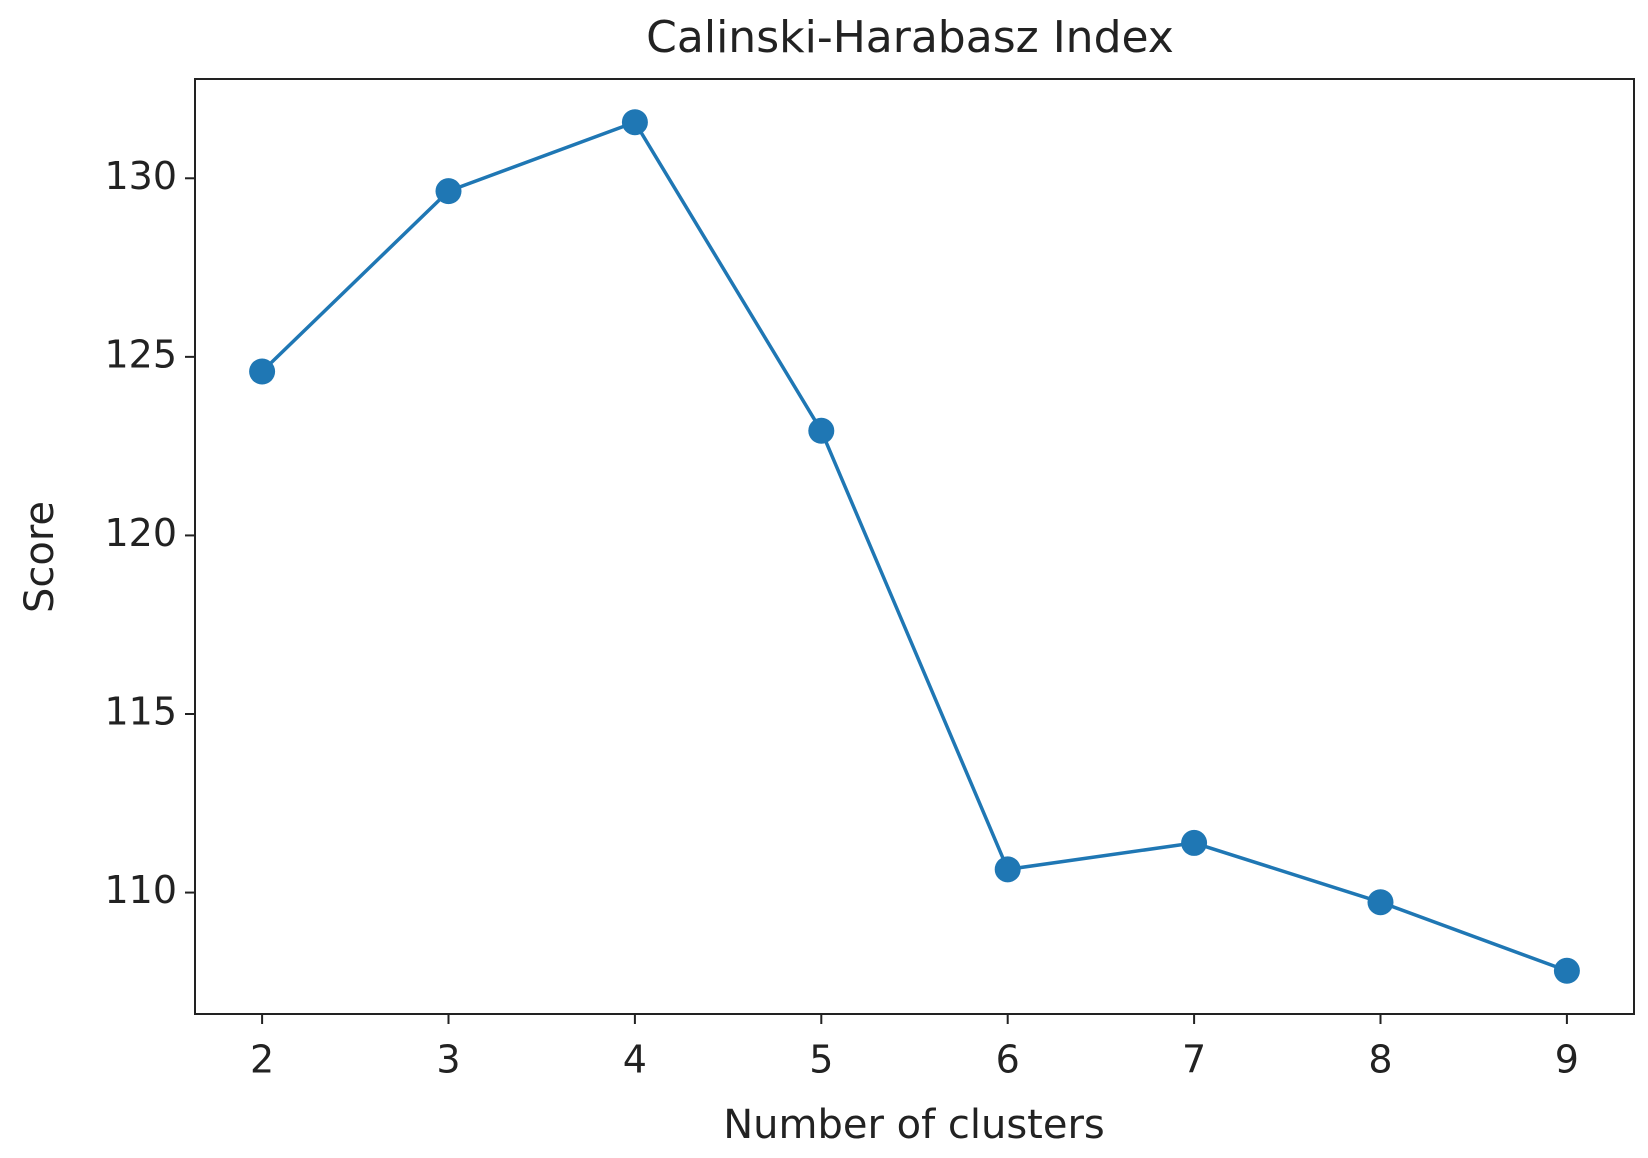  Describe the element at coordinates (448, 1060) in the screenshot. I see `x-tick-label: 3` at that location.